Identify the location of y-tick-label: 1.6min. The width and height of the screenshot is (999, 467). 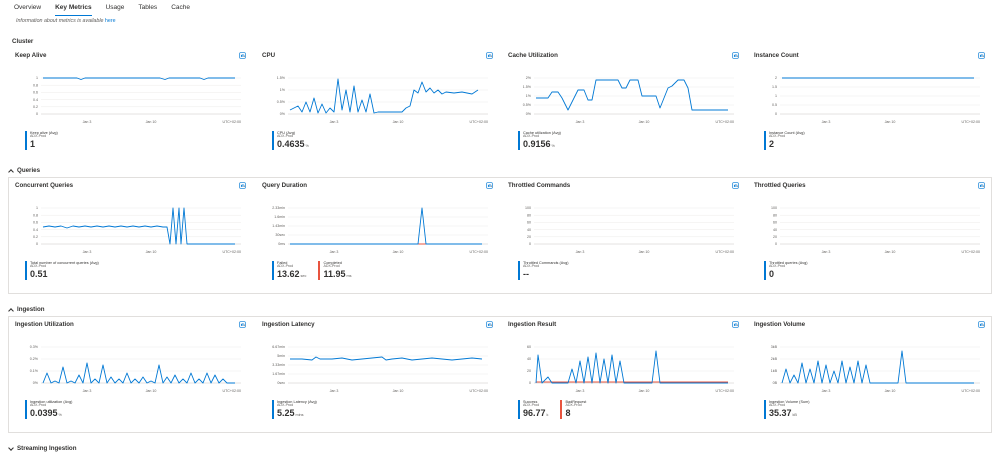
(279, 217).